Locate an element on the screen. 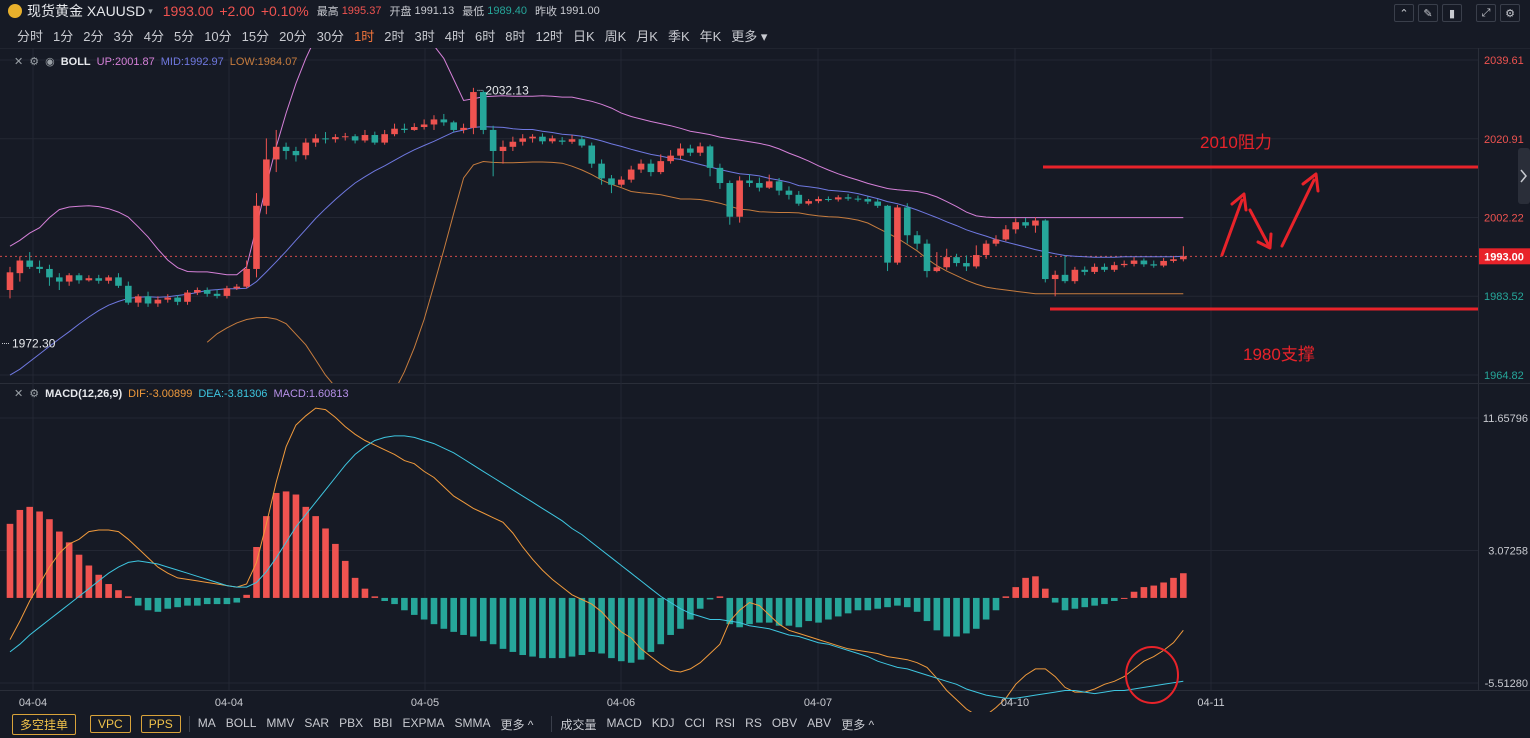 This screenshot has width=1530, height=738. sub-indicator-1: MACD is located at coordinates (624, 722).